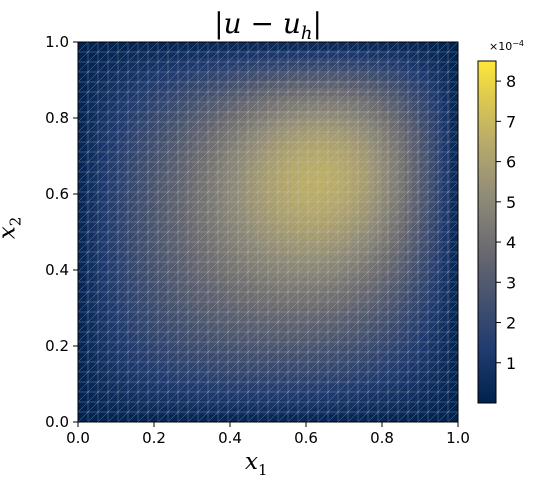 This screenshot has height=489, width=544. What do you see at coordinates (268, 25) in the screenshot?
I see `chart-title: |u − uh|` at bounding box center [268, 25].